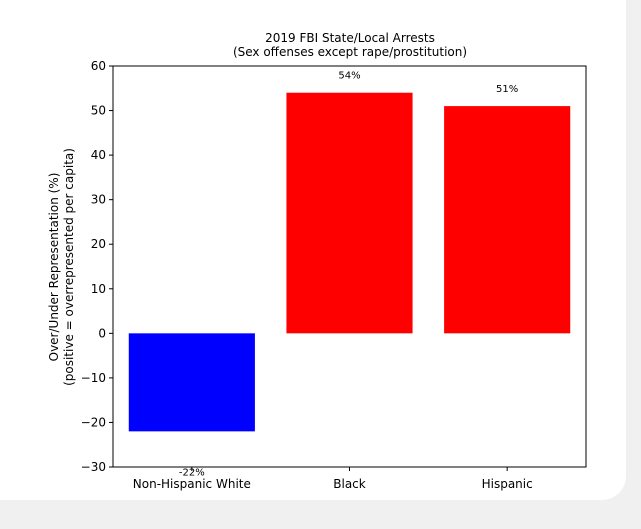 Image resolution: width=641 pixels, height=529 pixels. Describe the element at coordinates (98, 289) in the screenshot. I see `y-tick-label-4: 10` at that location.